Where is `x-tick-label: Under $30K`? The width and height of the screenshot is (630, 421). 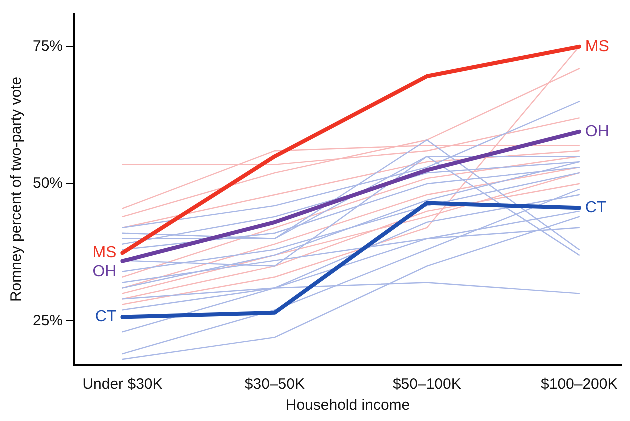
x-tick-label: Under $30K is located at coordinates (122, 385).